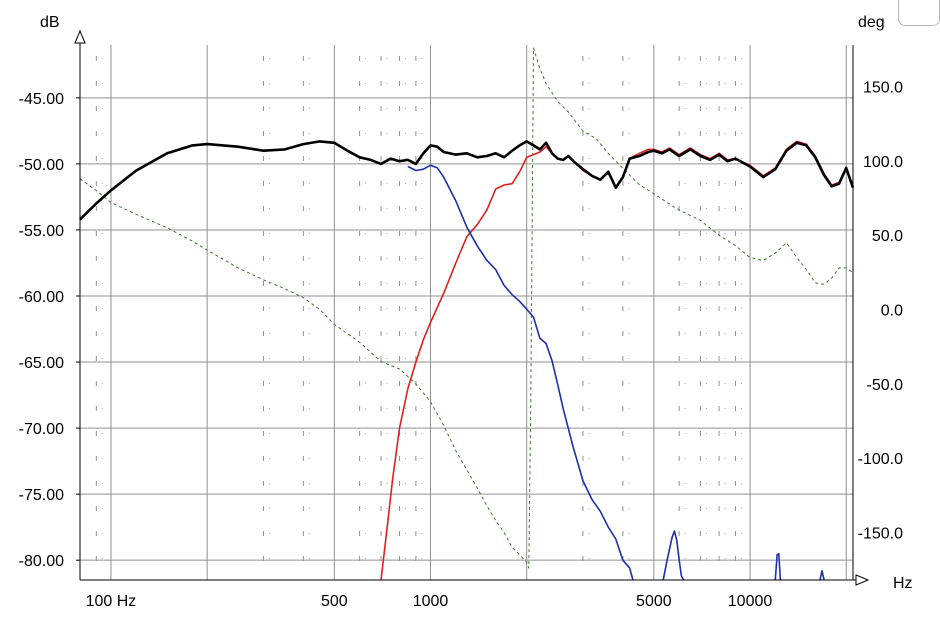 Image resolution: width=940 pixels, height=631 pixels. What do you see at coordinates (903, 583) in the screenshot?
I see `x-axis-label: Hz` at bounding box center [903, 583].